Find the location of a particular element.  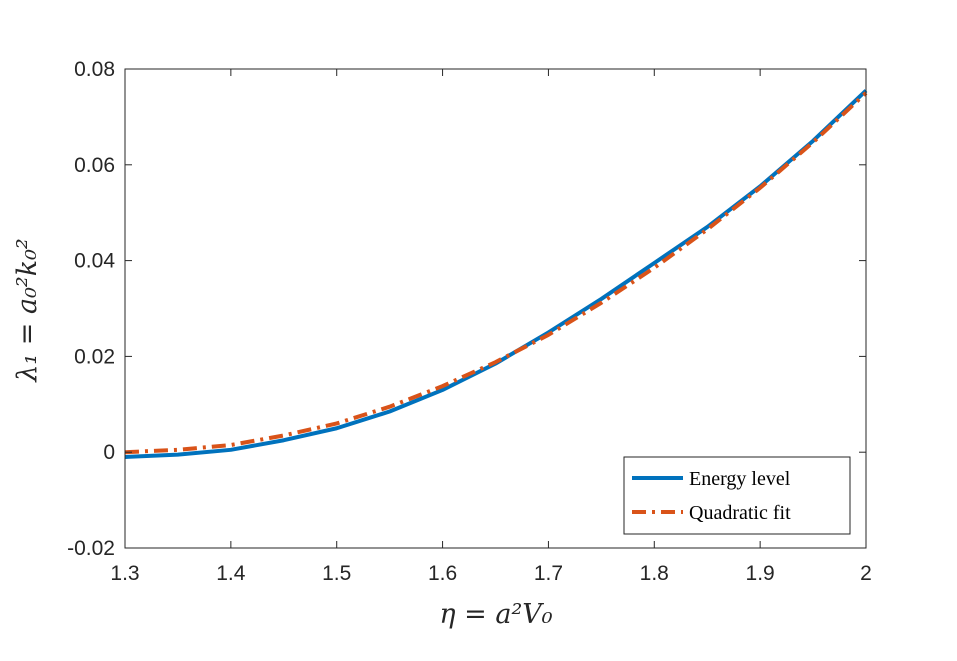

x-tick-label: 1.8 is located at coordinates (654, 573).